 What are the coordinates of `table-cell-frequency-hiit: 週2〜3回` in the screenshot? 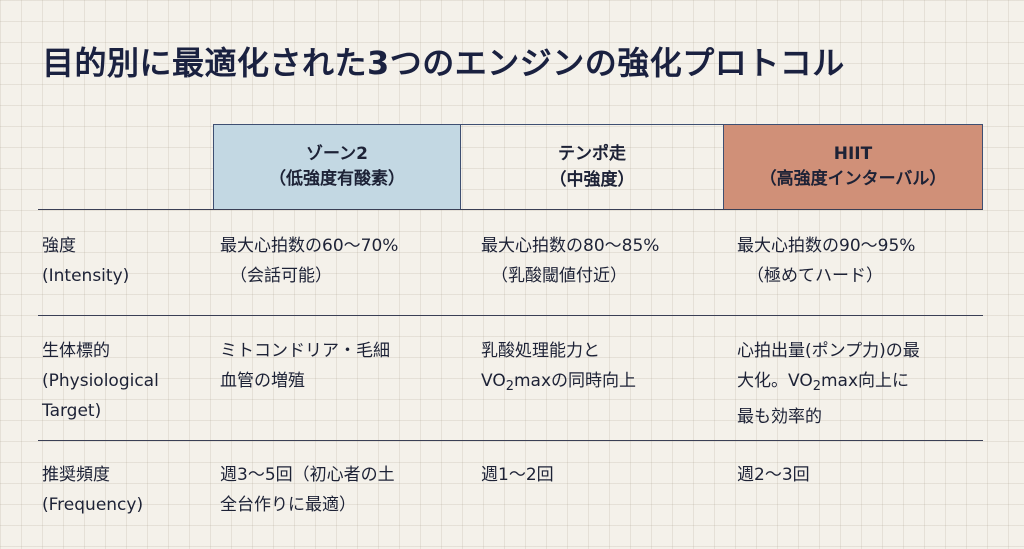 It's located at (773, 475).